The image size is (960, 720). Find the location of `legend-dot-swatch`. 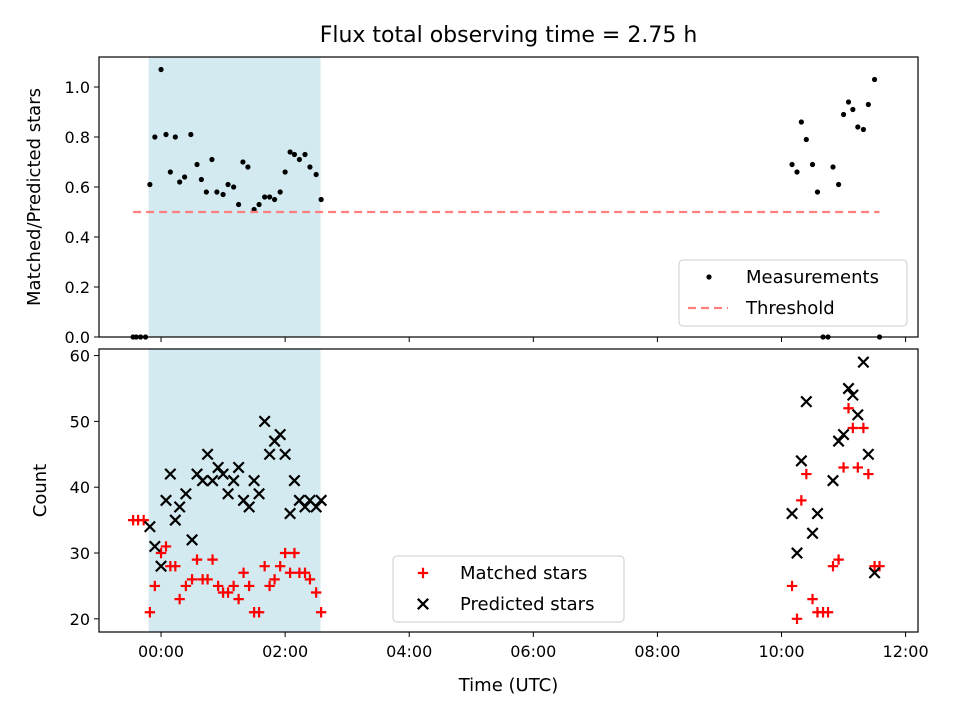

legend-dot-swatch is located at coordinates (709, 277).